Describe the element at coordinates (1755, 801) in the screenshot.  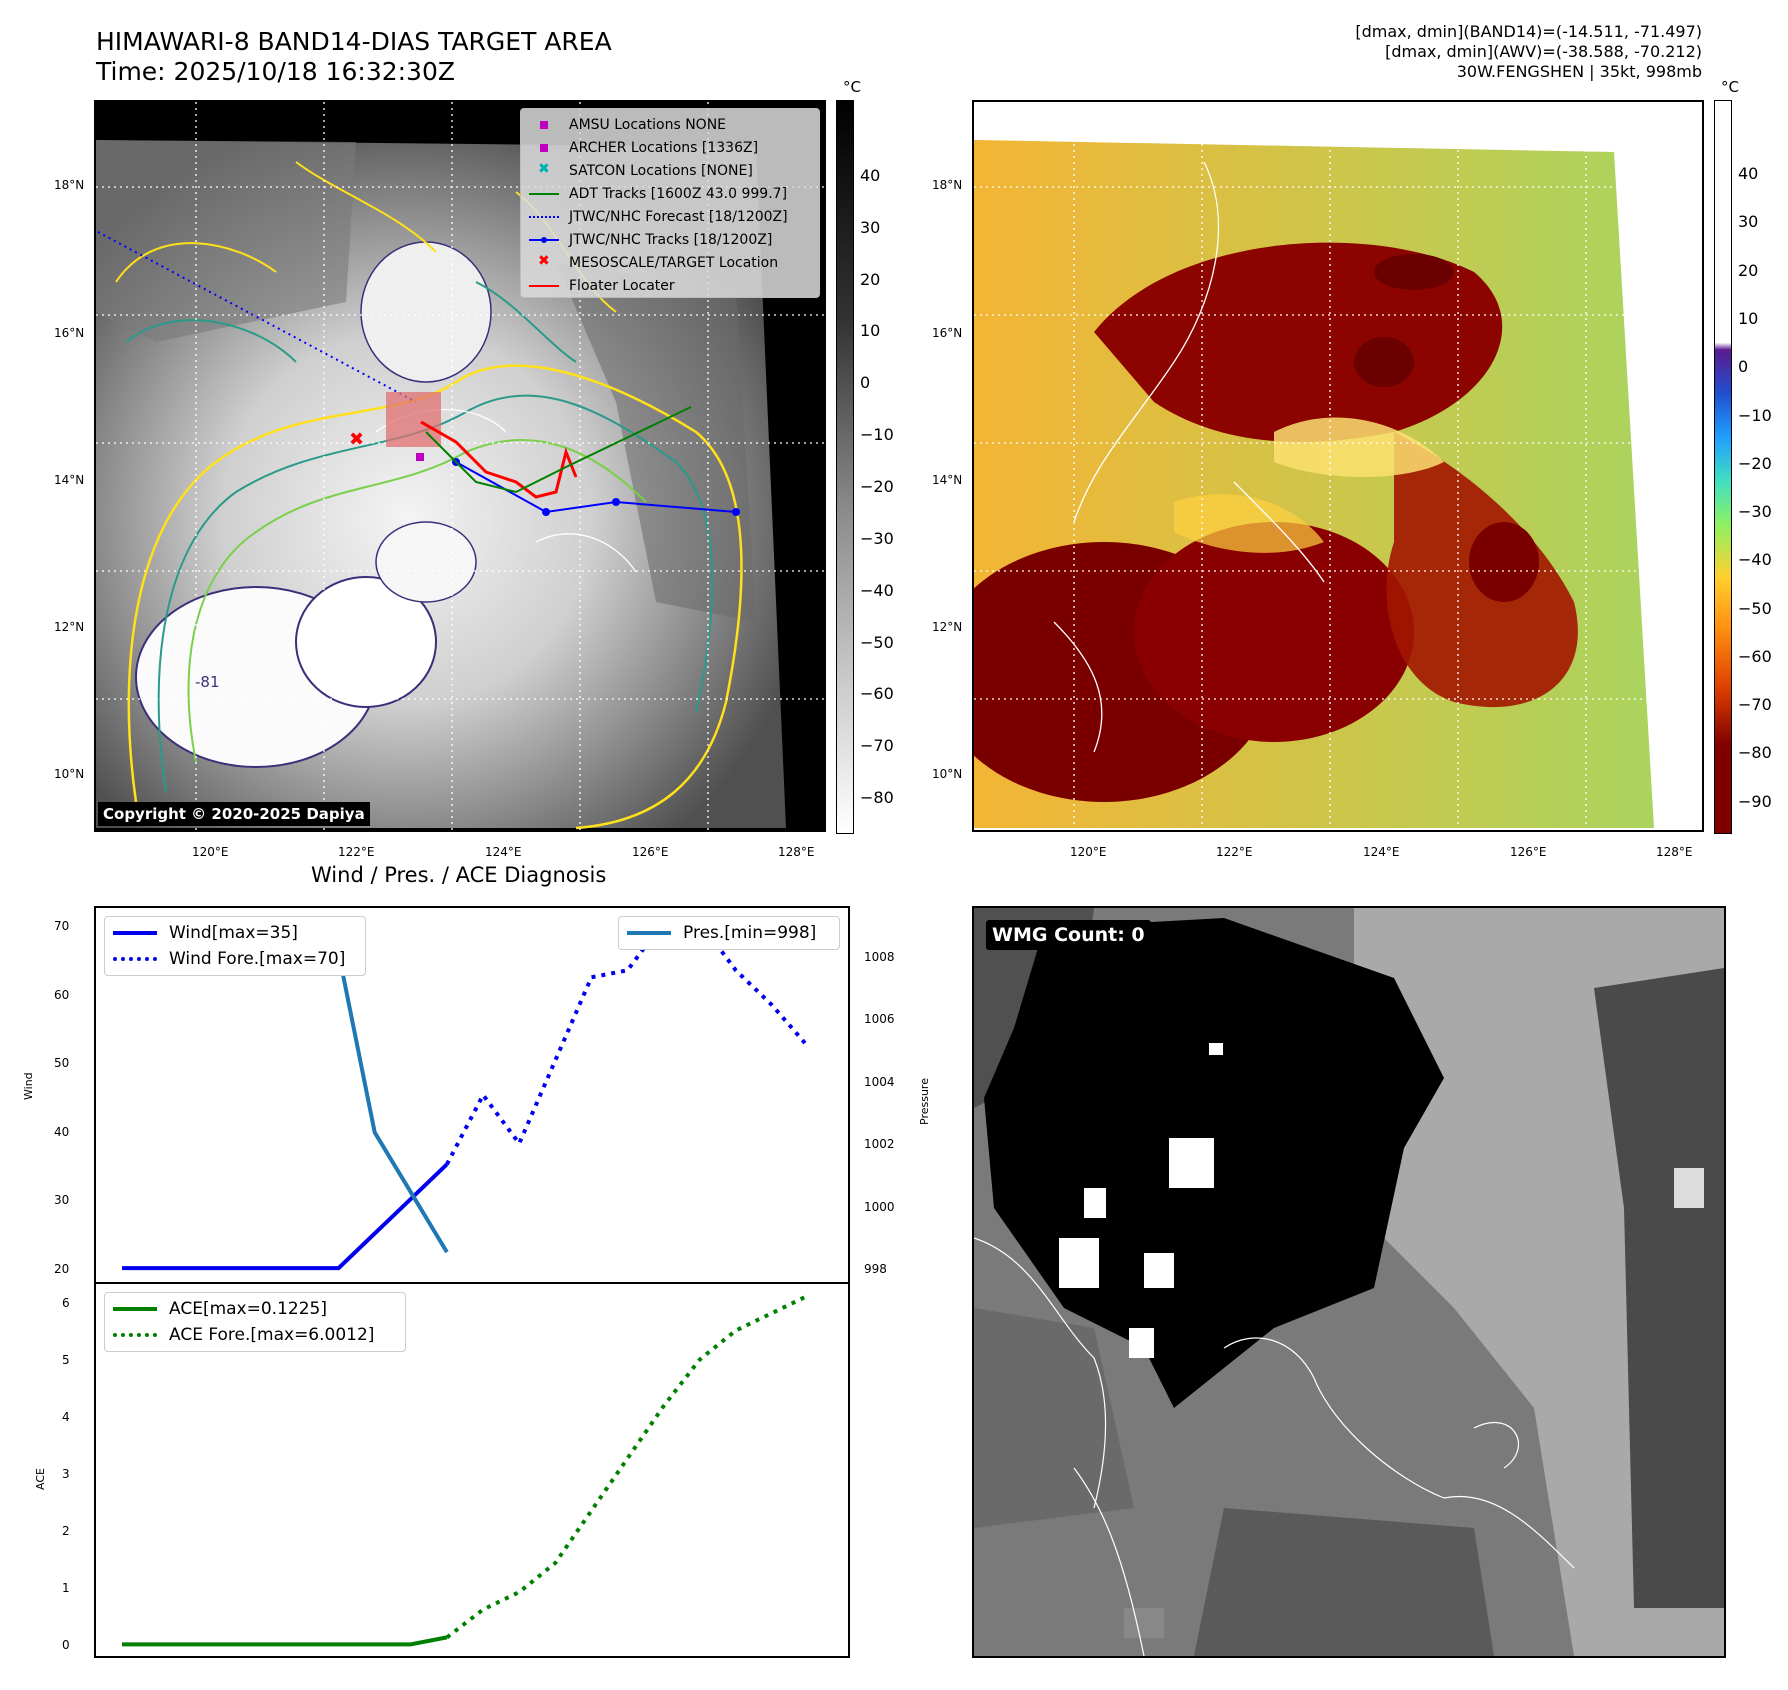
I see `colorbar-tick-label: −90` at that location.